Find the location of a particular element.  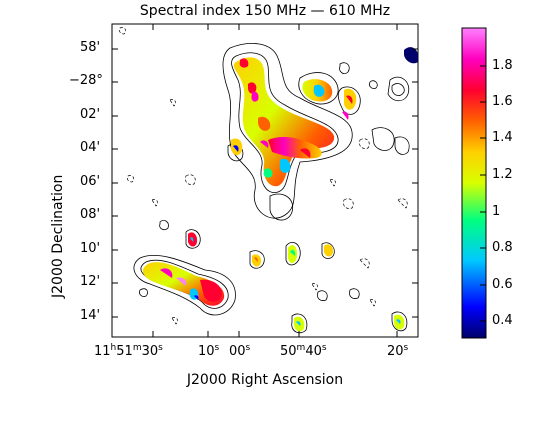

colorbar-tick-label: 1 is located at coordinates (496, 211).